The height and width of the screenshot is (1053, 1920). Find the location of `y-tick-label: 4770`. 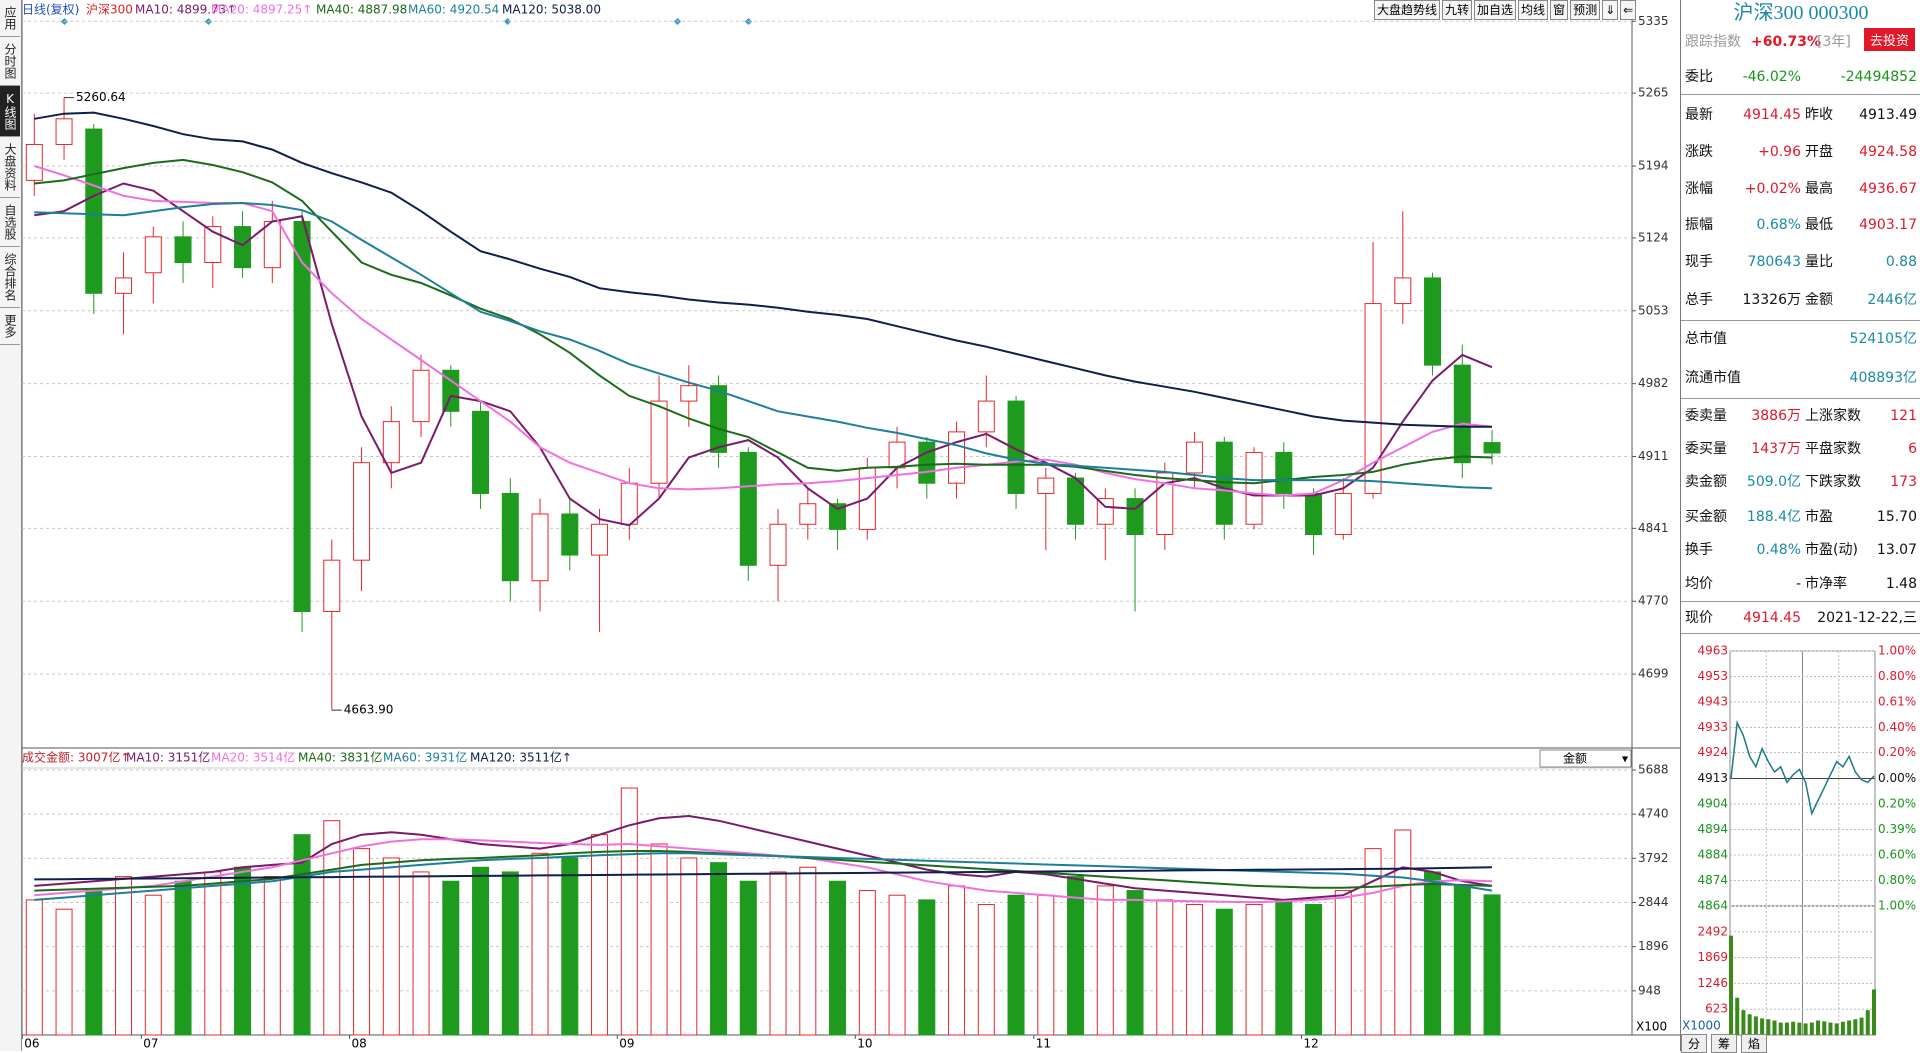

y-tick-label: 4770 is located at coordinates (1653, 601).